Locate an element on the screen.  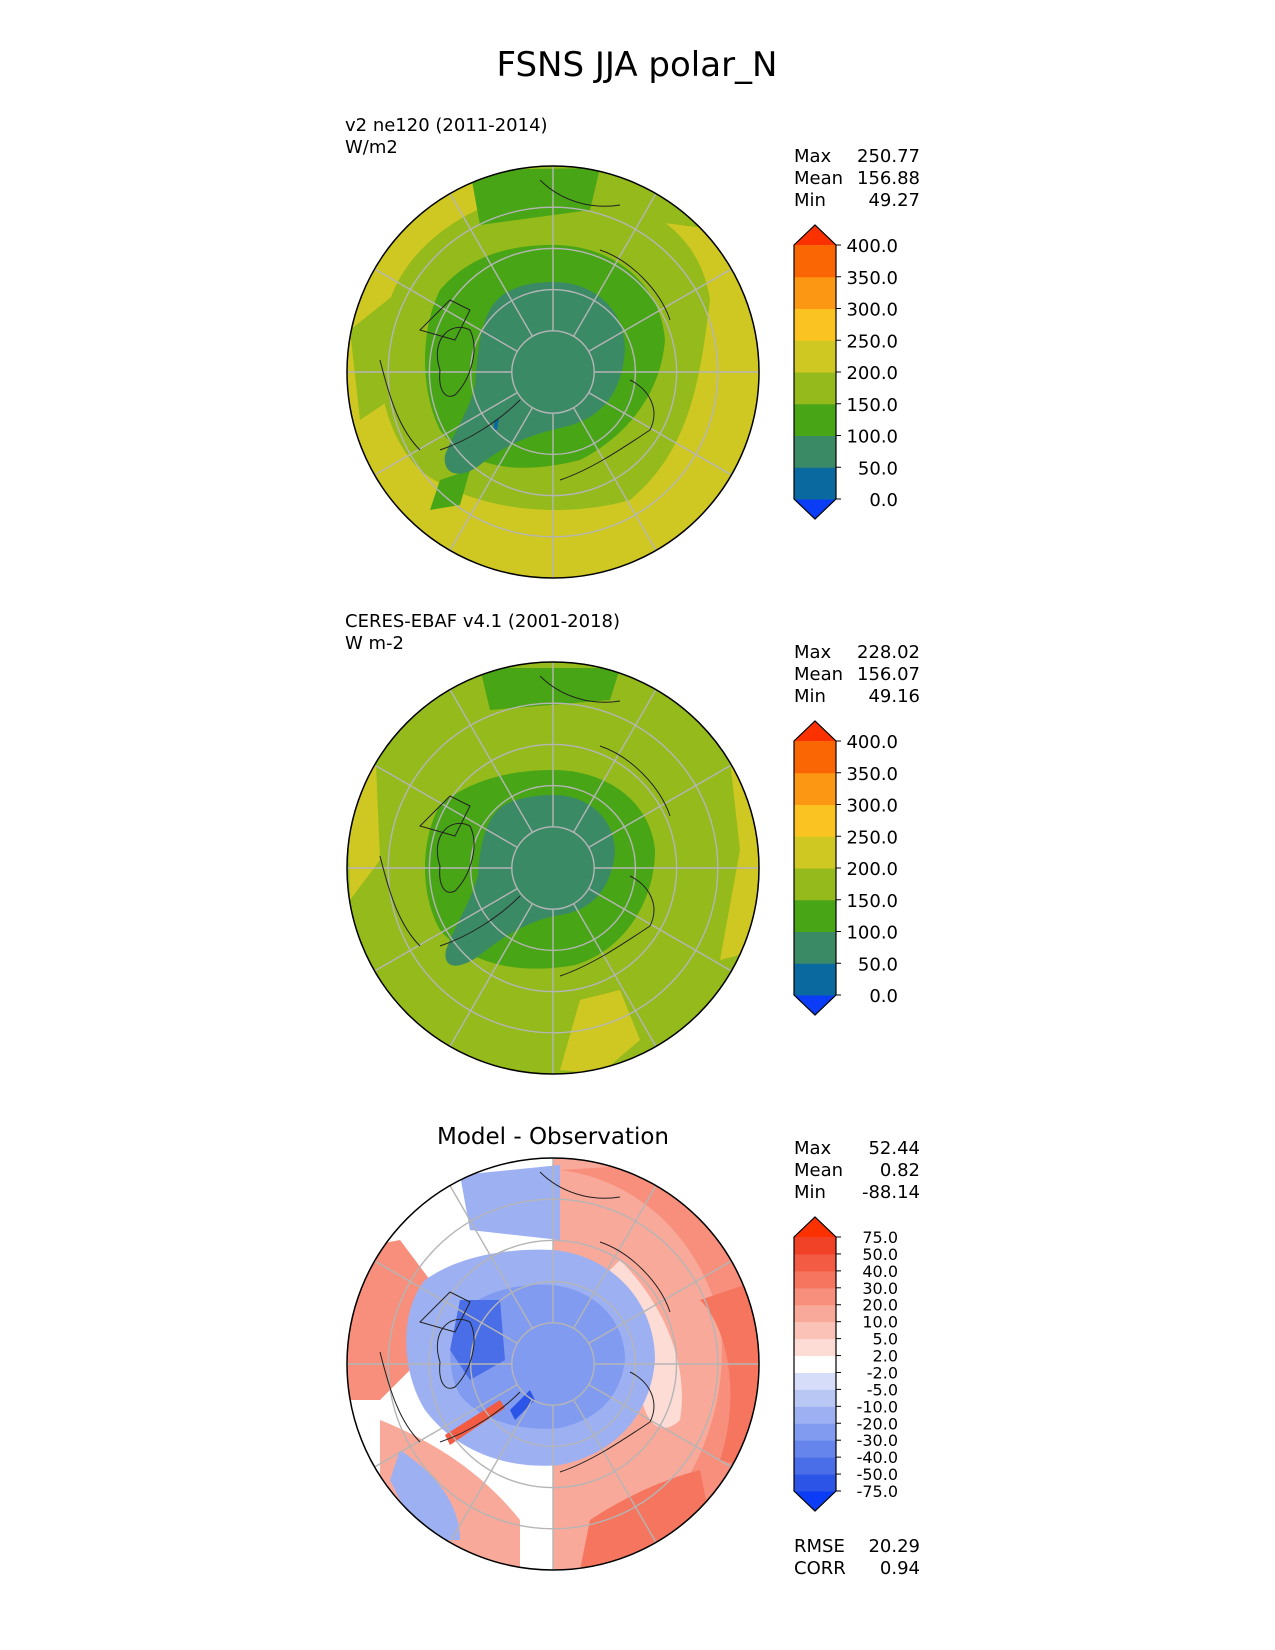
colorbar-tick-label: 75.0 is located at coordinates (880, 1237).